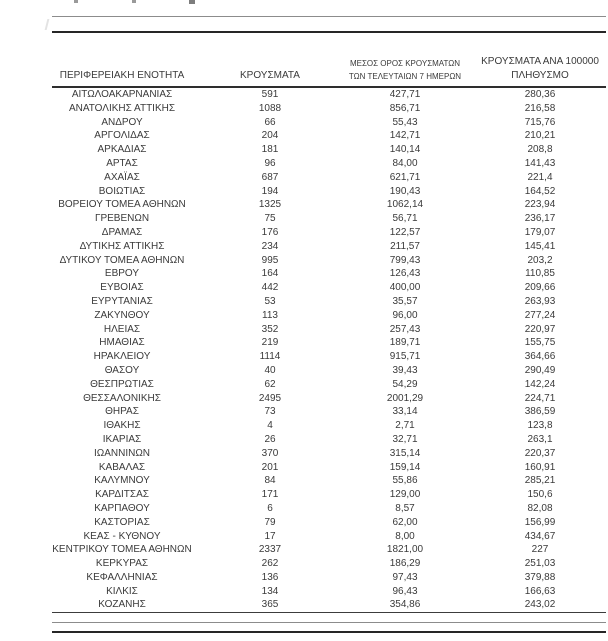 This screenshot has width=608, height=641. Describe the element at coordinates (304, 578) in the screenshot. I see `table-row: ΚΕΦΑΛΛΗΝΙΑΣ 136 97,43 379,88` at that location.